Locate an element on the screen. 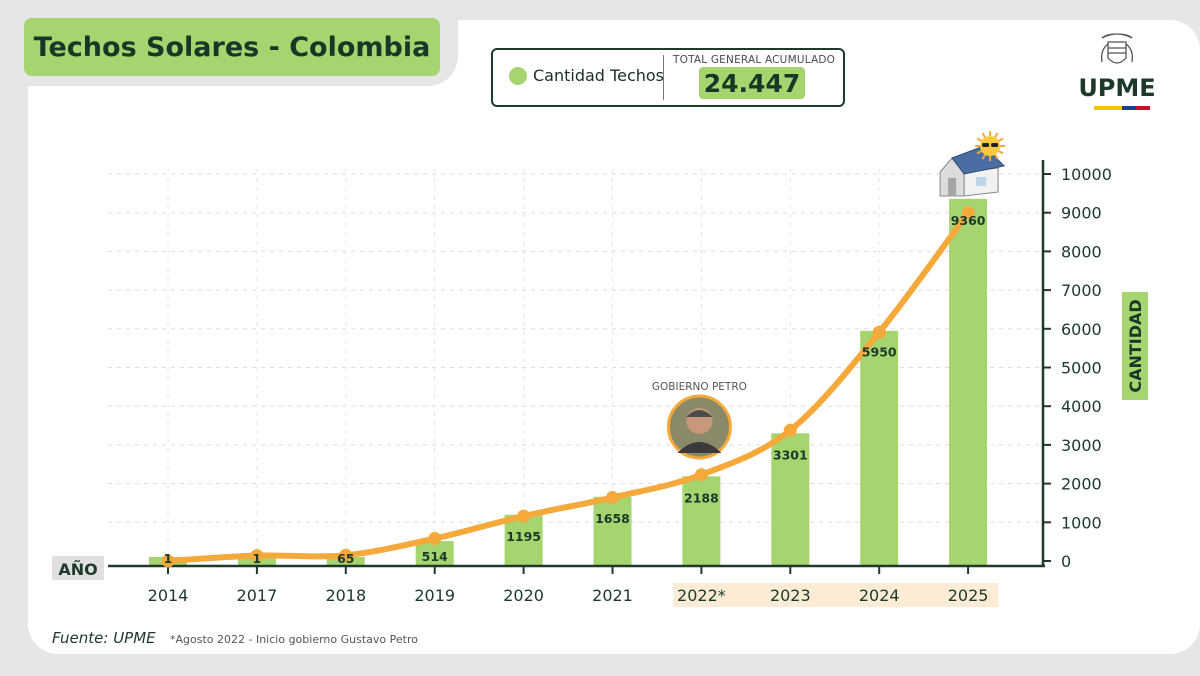 The image size is (1200, 676). trend-point-2022* is located at coordinates (701, 475).